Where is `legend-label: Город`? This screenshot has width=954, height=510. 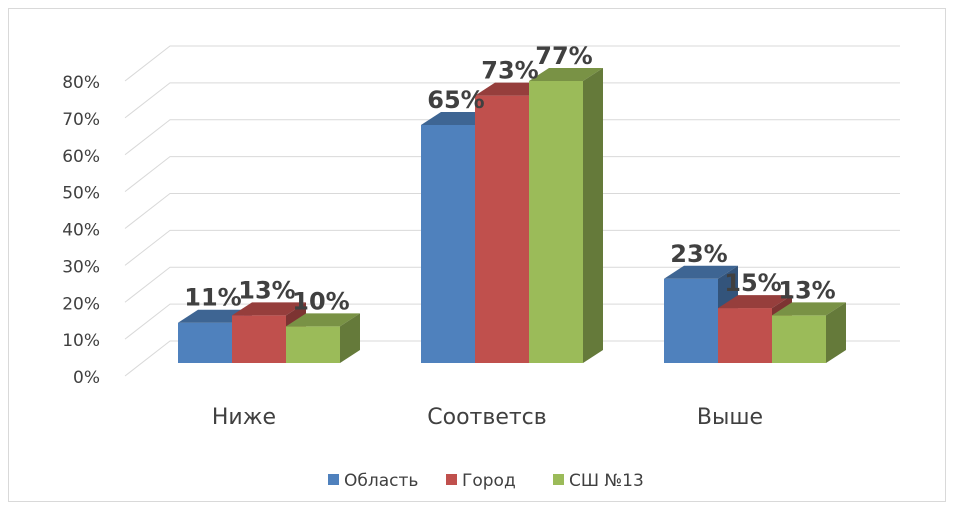
legend-label: Город is located at coordinates (489, 481).